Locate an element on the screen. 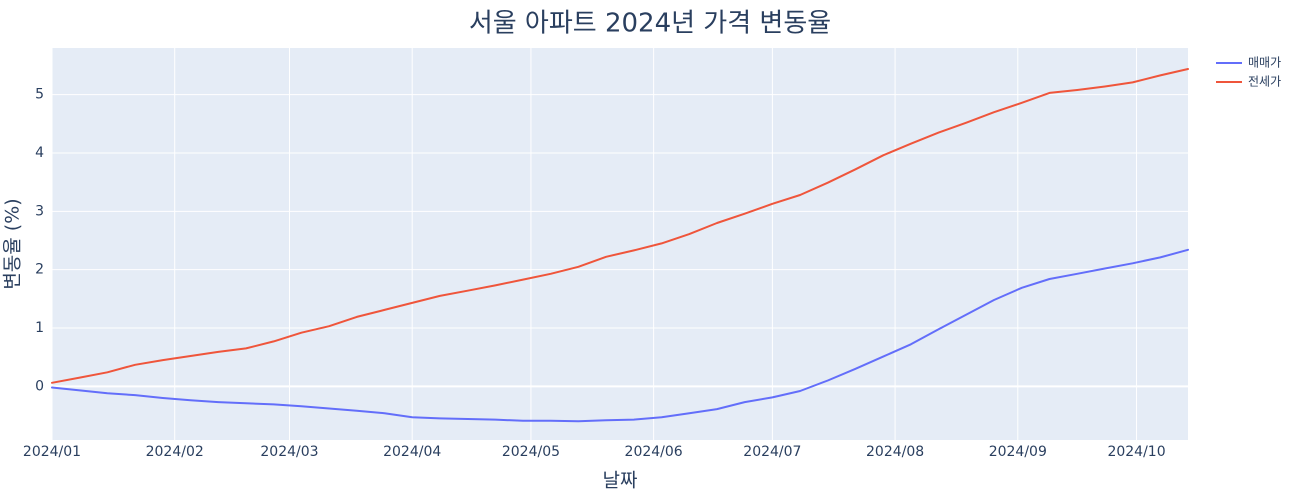 This screenshot has width=1300, height=500. legend-label-0: 매매가 is located at coordinates (1264, 63).